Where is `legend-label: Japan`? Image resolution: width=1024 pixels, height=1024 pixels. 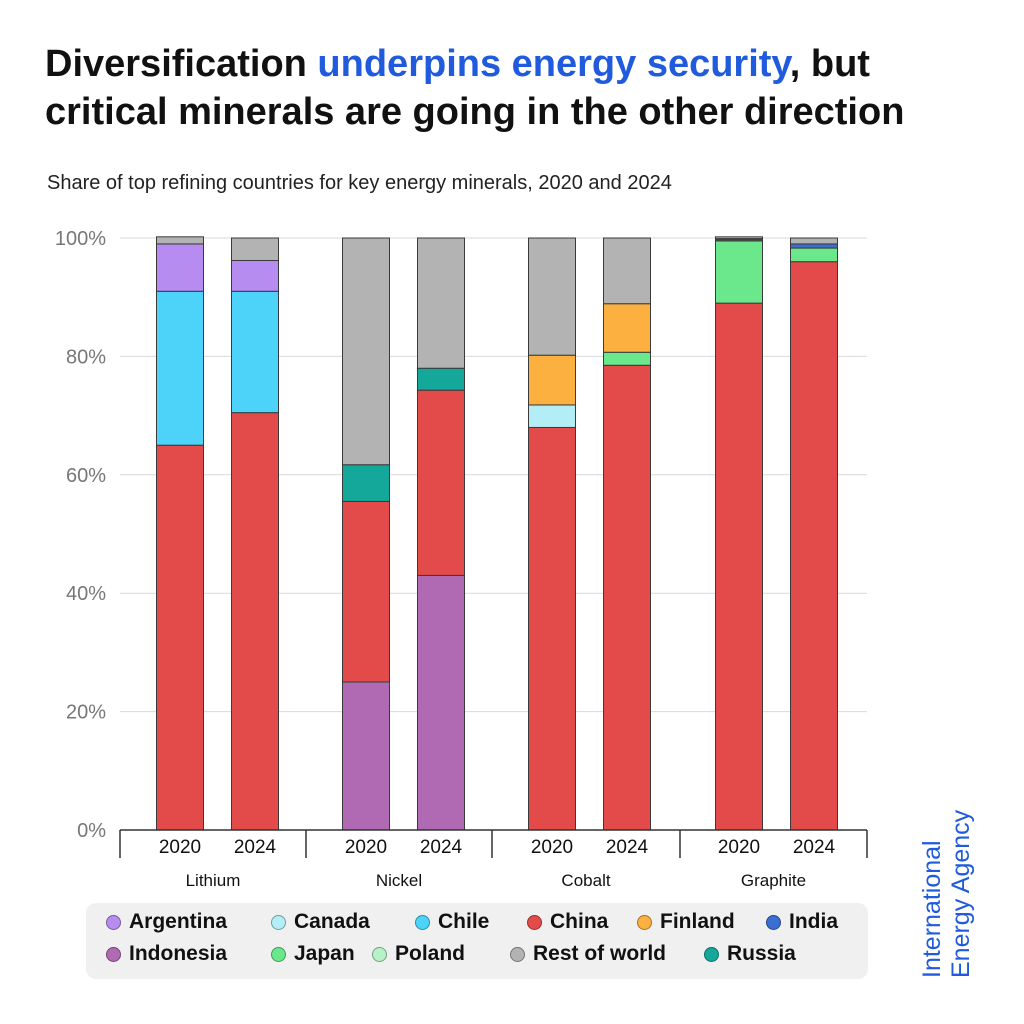
legend-label: Japan is located at coordinates (324, 953).